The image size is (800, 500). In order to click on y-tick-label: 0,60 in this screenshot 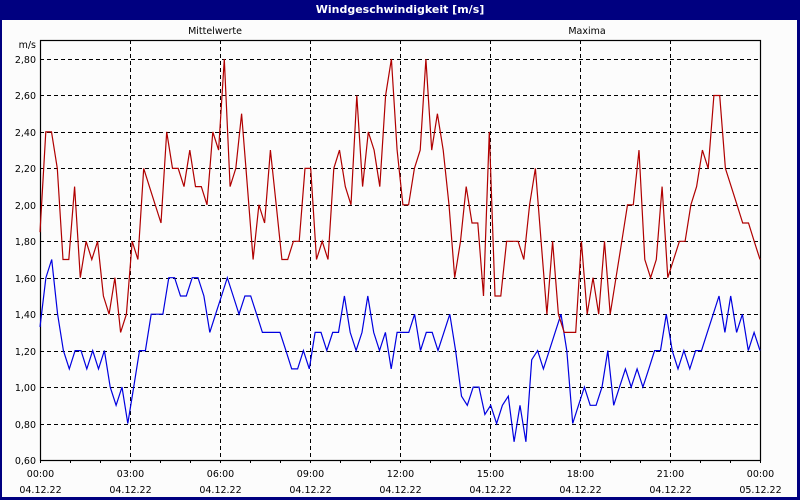, I will do `click(25, 461)`.